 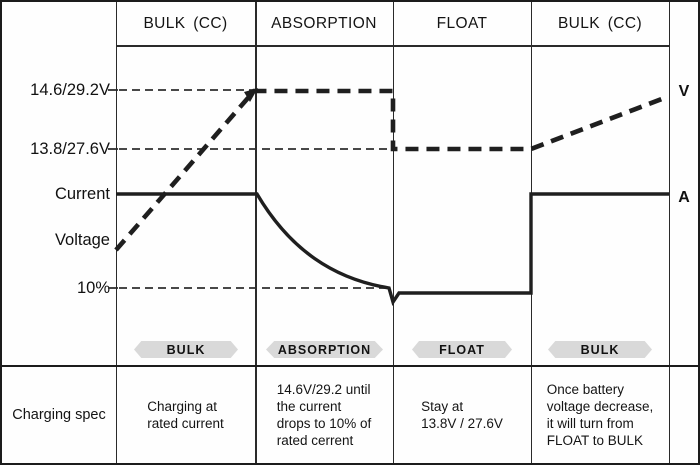 I want to click on unit-label-volts: V, so click(x=684, y=91).